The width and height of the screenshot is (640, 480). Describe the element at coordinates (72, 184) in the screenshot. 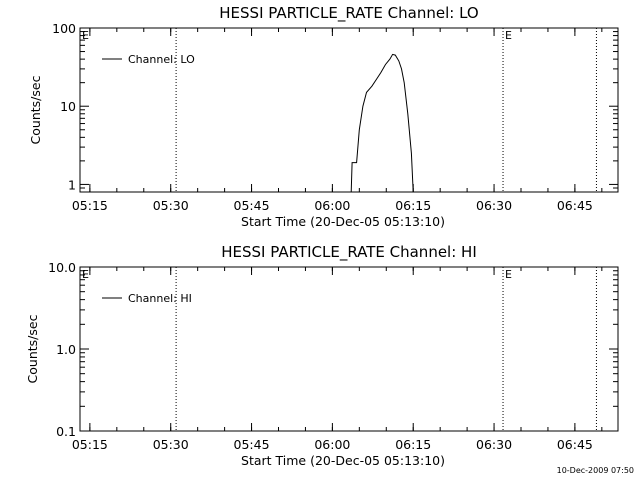

I see `y-tick-label: 1` at that location.